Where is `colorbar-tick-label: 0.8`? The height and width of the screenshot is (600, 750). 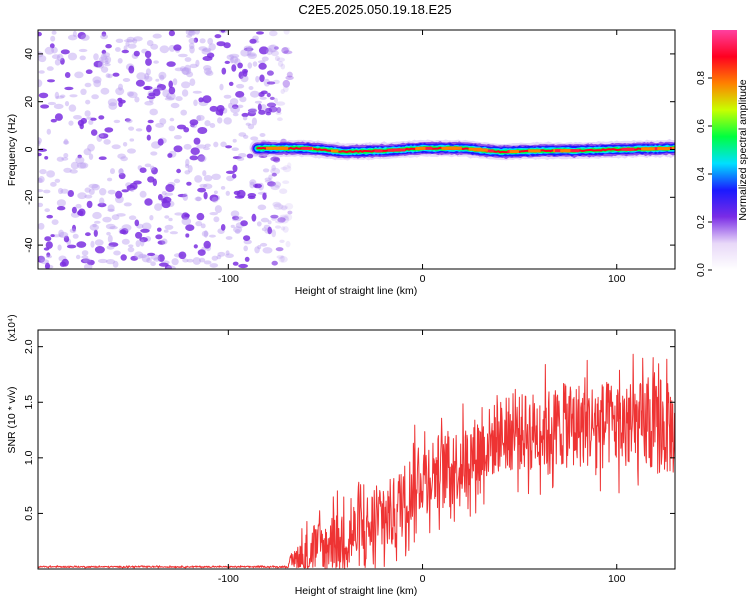 colorbar-tick-label: 0.8 is located at coordinates (701, 78).